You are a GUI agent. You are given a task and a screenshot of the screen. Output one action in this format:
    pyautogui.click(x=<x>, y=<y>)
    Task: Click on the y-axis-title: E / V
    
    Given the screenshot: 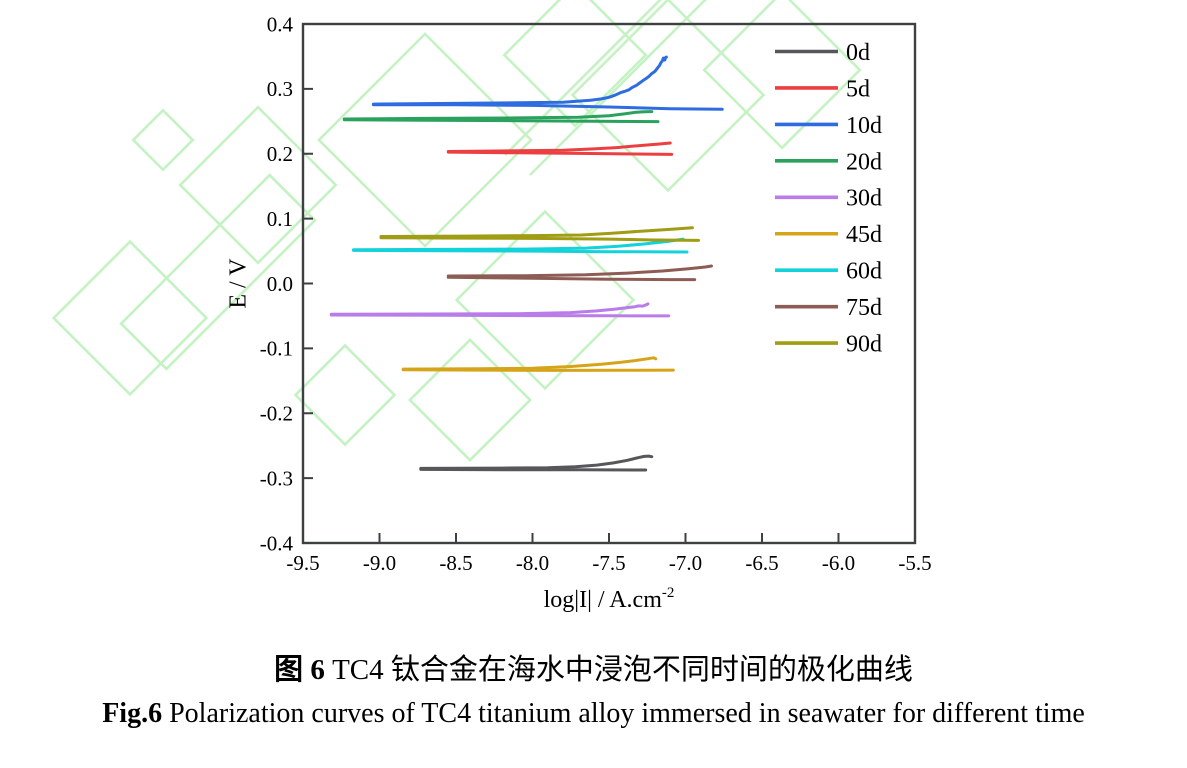 What is the action you would take?
    pyautogui.click(x=238, y=283)
    